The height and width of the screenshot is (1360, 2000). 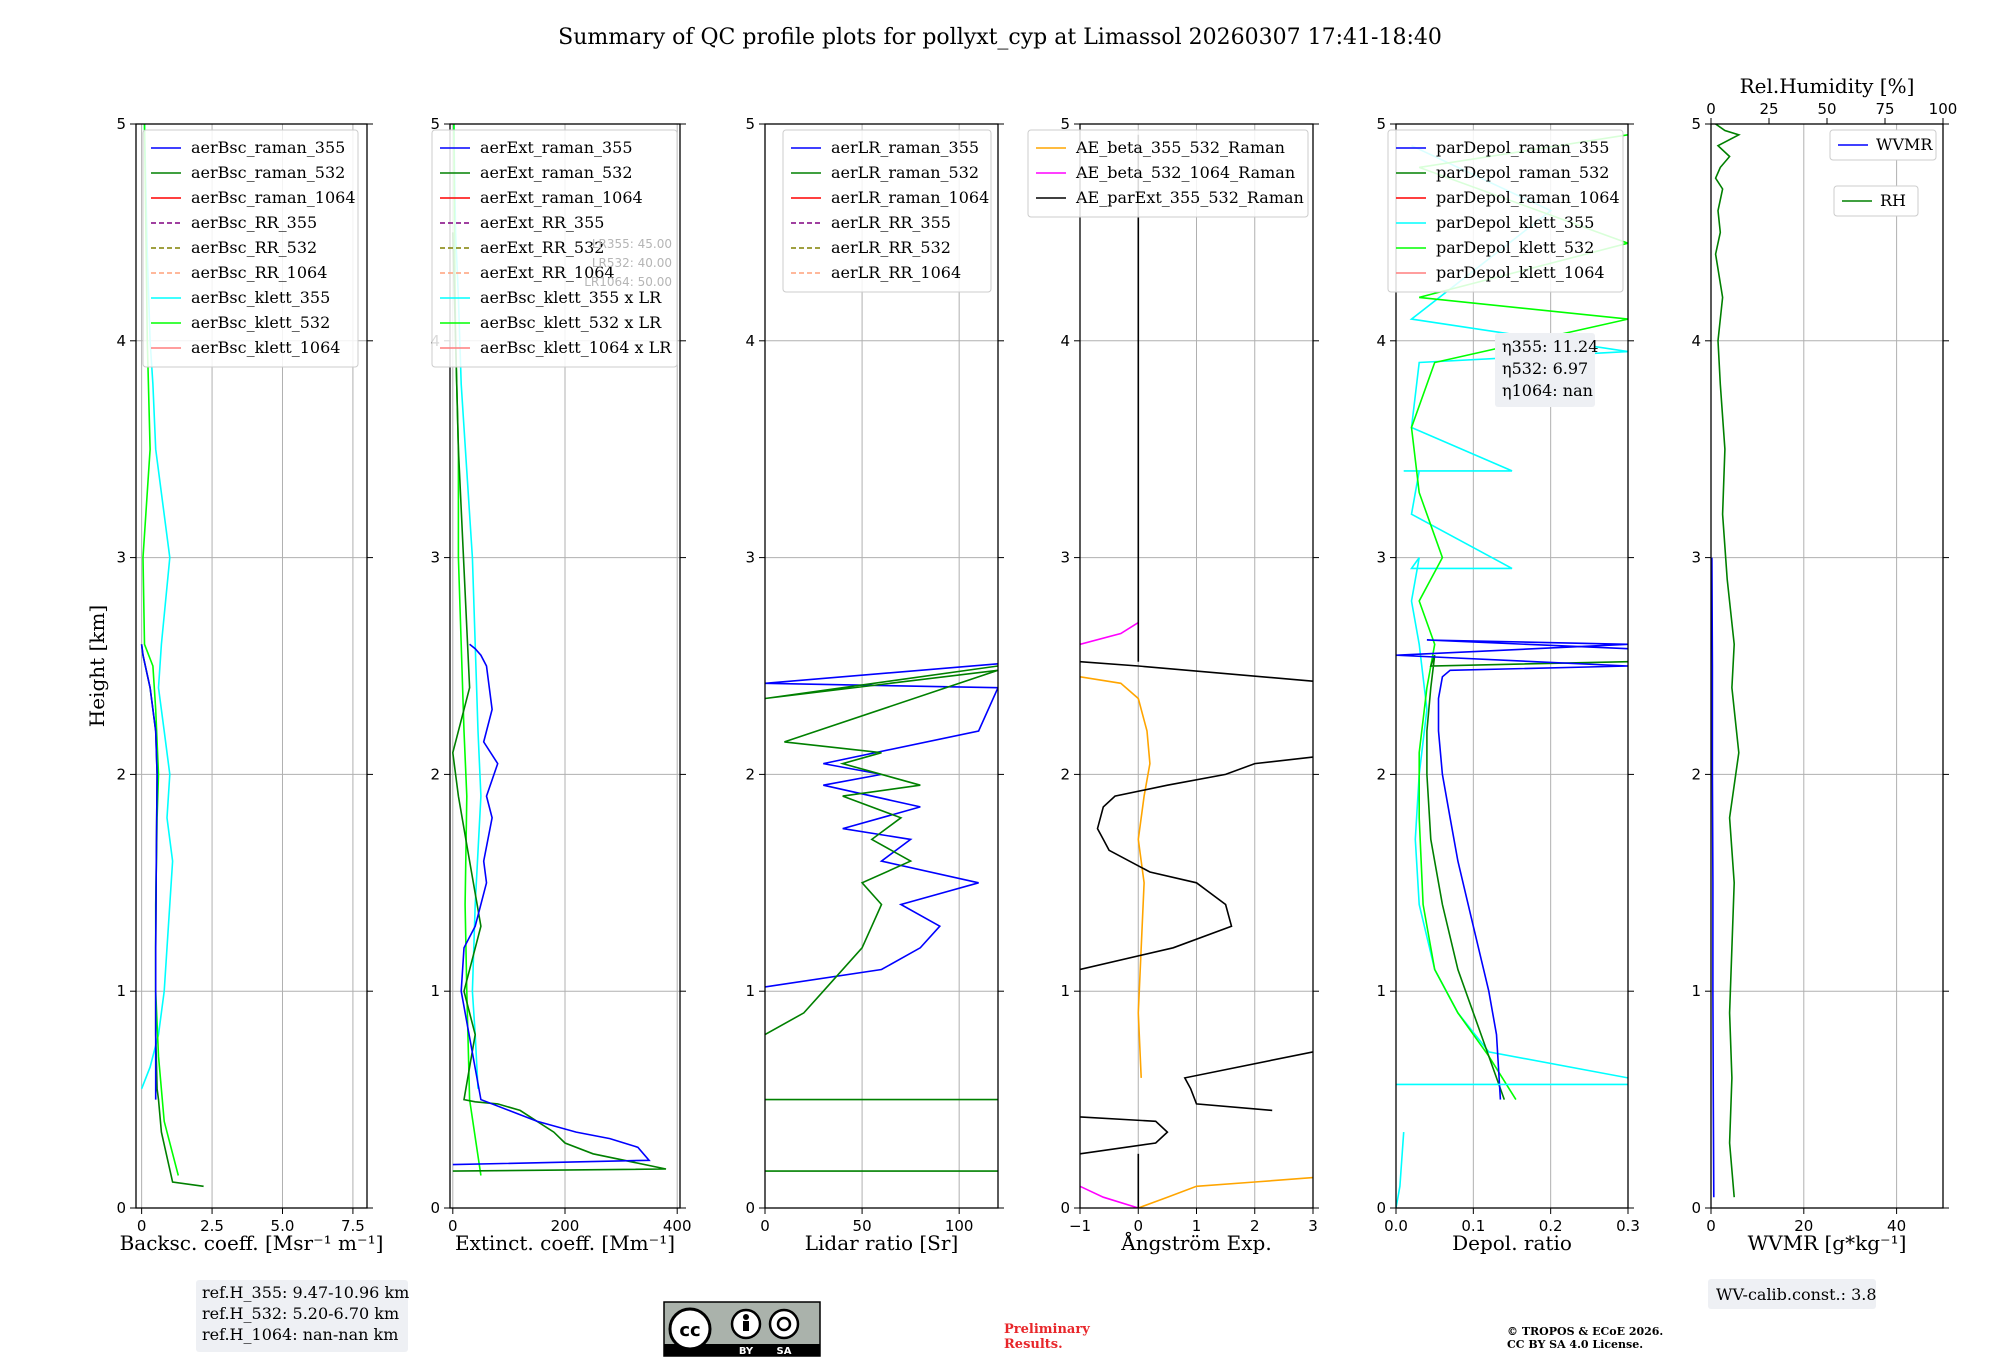 What do you see at coordinates (1109, 633) in the screenshot?
I see `series-line-AE_beta_532_1064_Raman_b` at bounding box center [1109, 633].